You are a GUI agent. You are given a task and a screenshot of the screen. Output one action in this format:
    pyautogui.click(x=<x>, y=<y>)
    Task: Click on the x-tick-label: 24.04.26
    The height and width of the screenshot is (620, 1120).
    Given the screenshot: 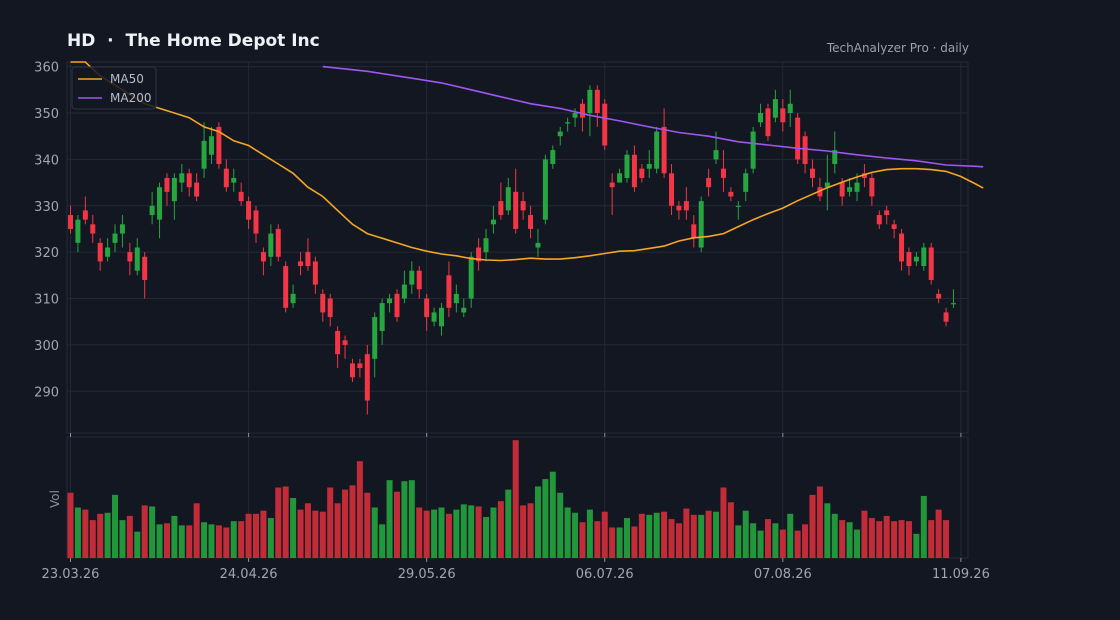 What is the action you would take?
    pyautogui.click(x=249, y=574)
    